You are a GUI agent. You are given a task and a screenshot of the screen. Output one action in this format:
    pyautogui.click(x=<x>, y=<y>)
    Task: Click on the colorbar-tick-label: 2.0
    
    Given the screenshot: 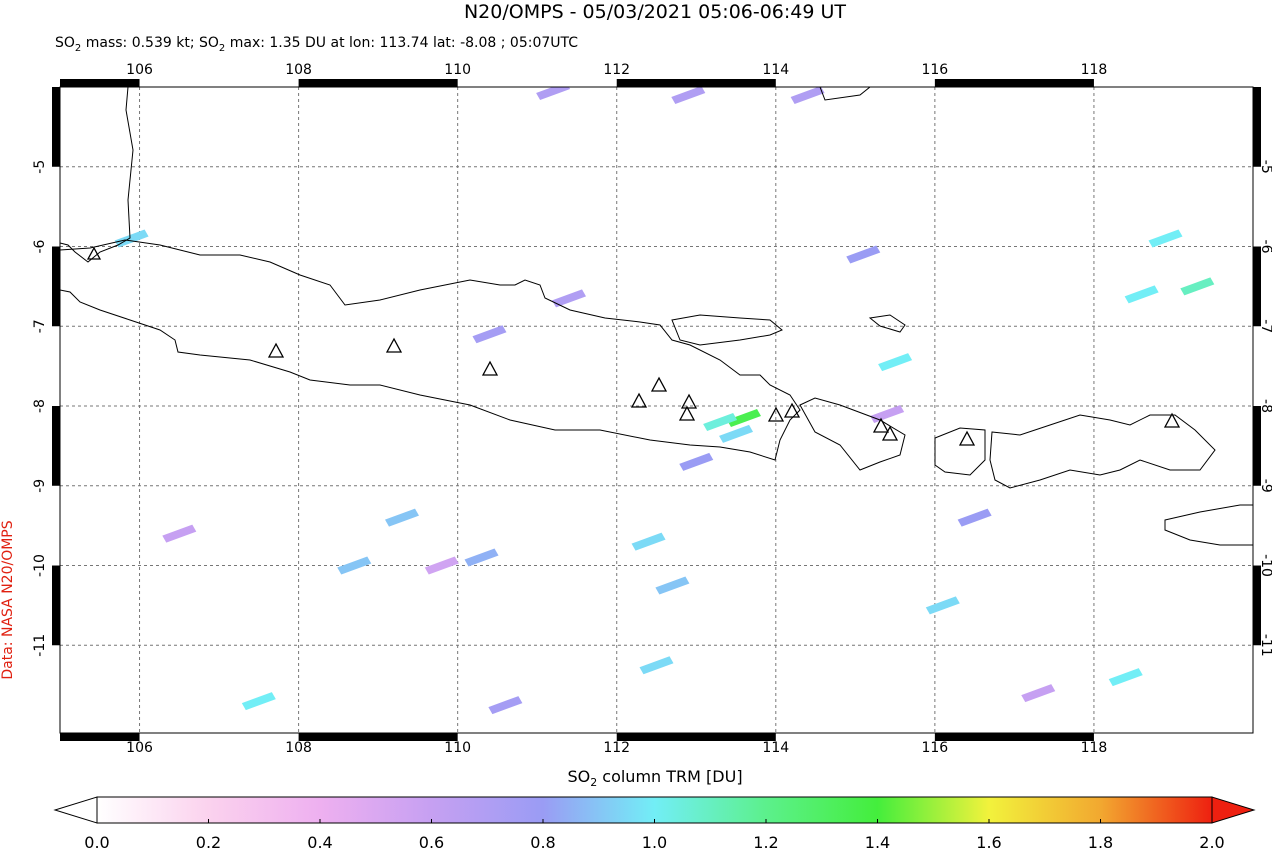 What is the action you would take?
    pyautogui.click(x=1211, y=842)
    